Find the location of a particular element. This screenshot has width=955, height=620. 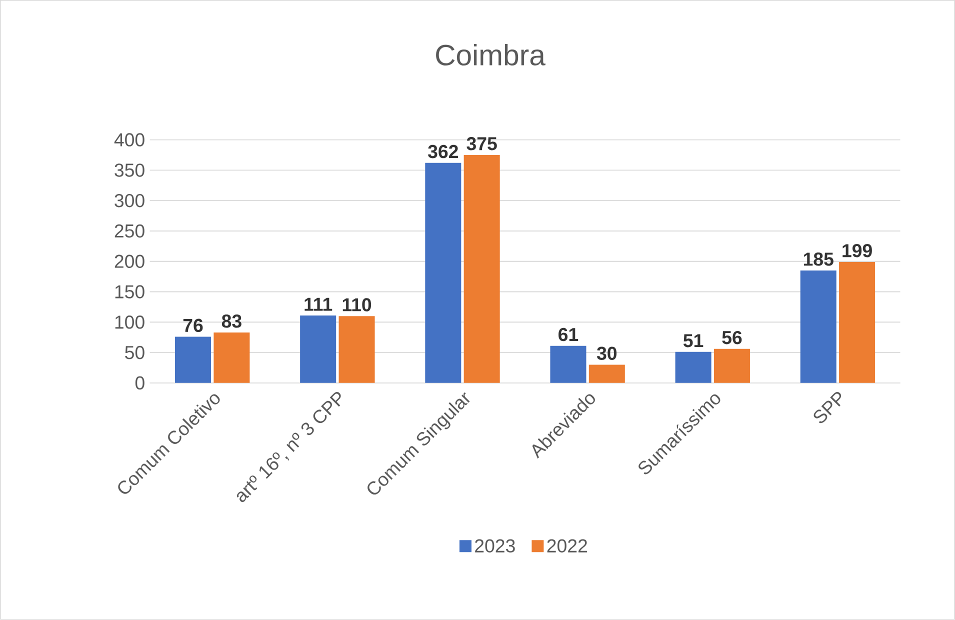

y-tick-label: 100 is located at coordinates (129, 322).